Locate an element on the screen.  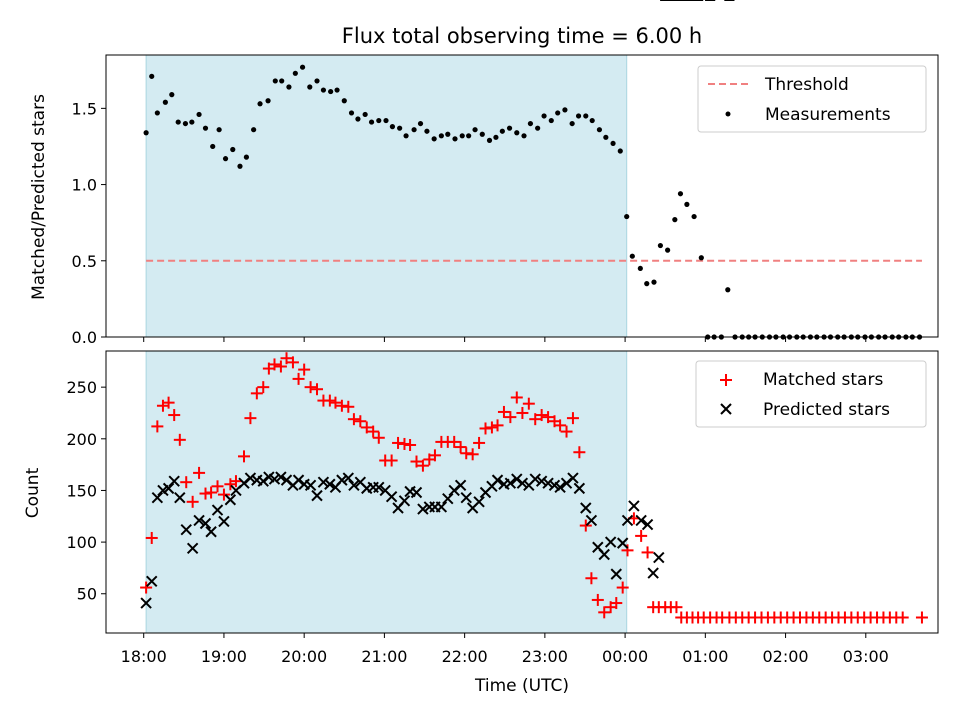
top-y-tick-label: 1.5 is located at coordinates (84, 108).